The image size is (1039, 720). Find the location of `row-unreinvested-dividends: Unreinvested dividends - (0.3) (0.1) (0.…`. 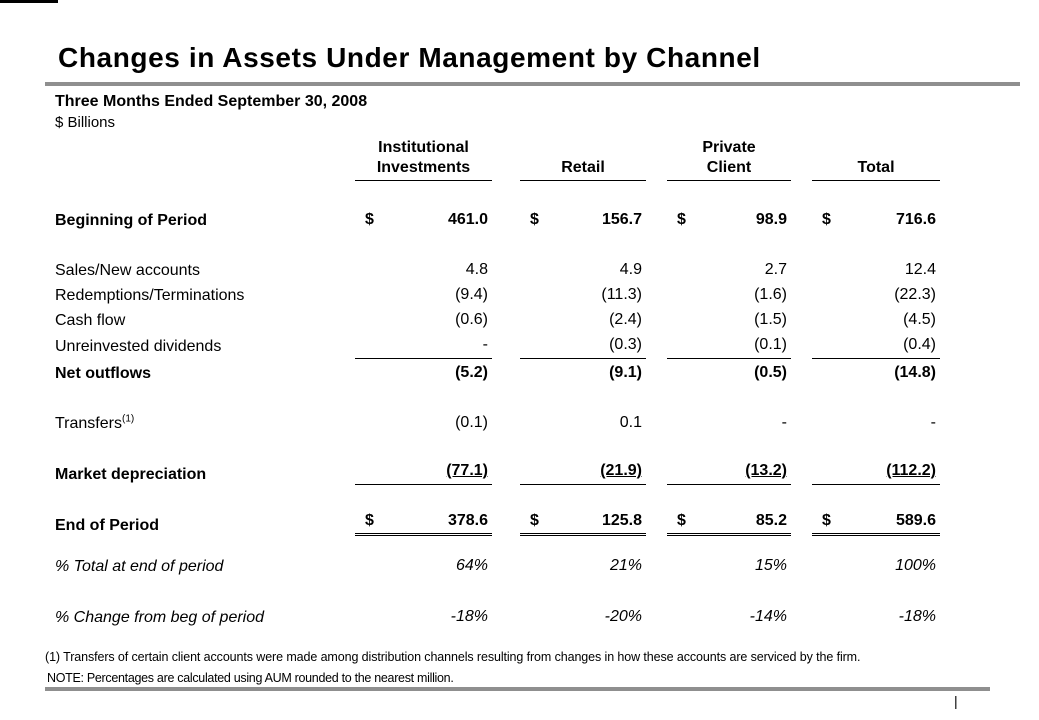

row-unreinvested-dividends: Unreinvested dividends - (0.3) (0.1) (0.… is located at coordinates (498, 346).